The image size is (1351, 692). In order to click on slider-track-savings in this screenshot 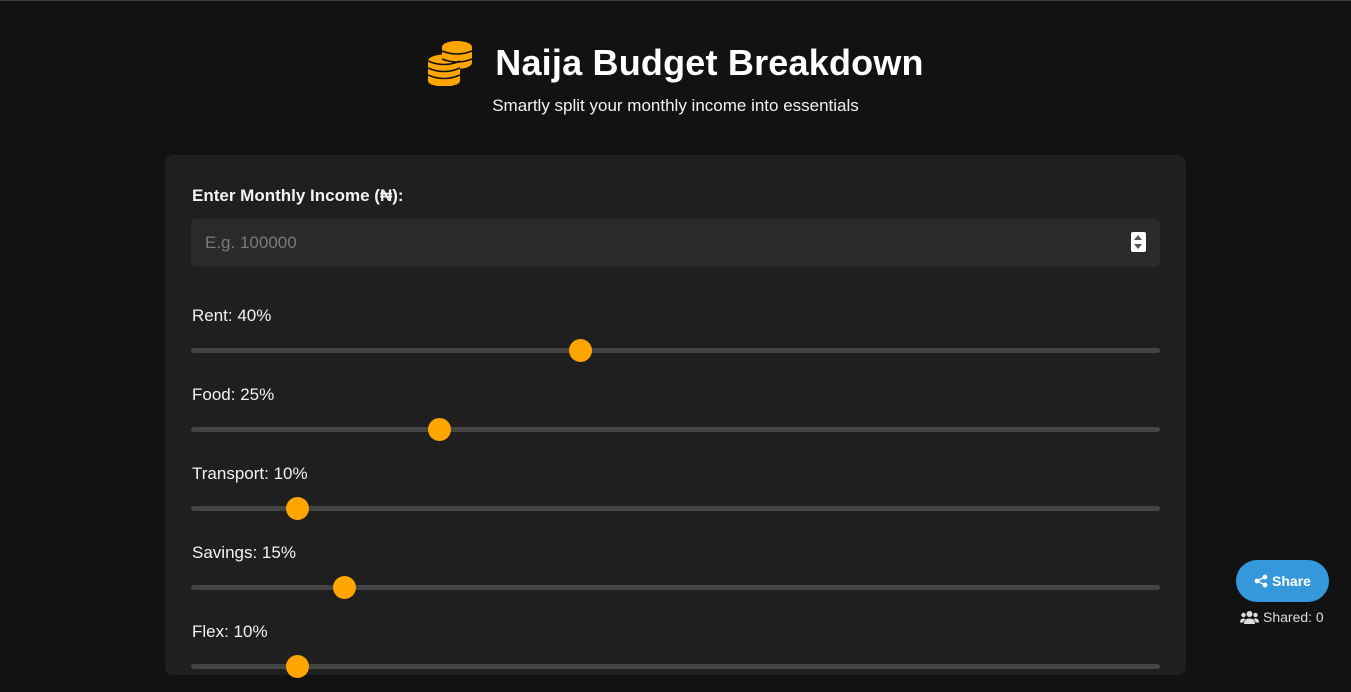, I will do `click(675, 587)`.